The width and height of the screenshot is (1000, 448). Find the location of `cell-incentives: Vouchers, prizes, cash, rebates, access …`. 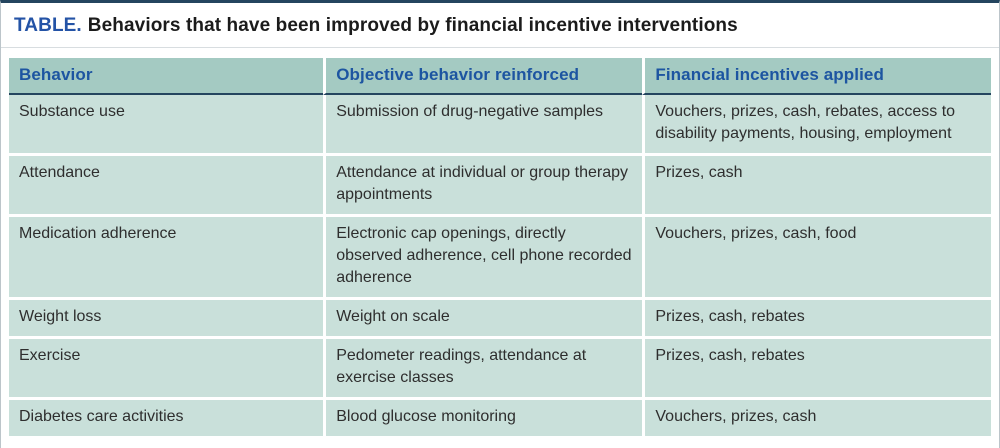

cell-incentives: Vouchers, prizes, cash, rebates, access … is located at coordinates (816, 124).